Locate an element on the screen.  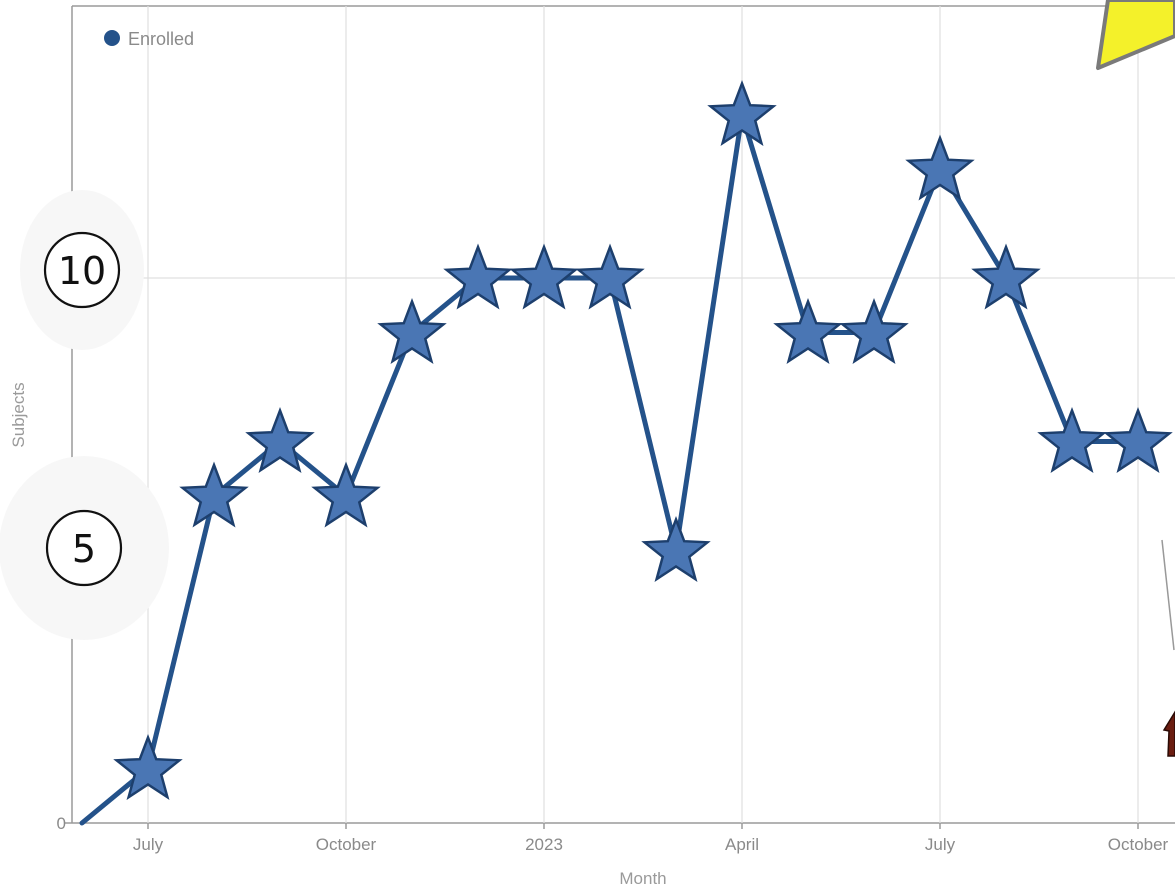
circled-annotations: 10 5 is located at coordinates (84, 415).